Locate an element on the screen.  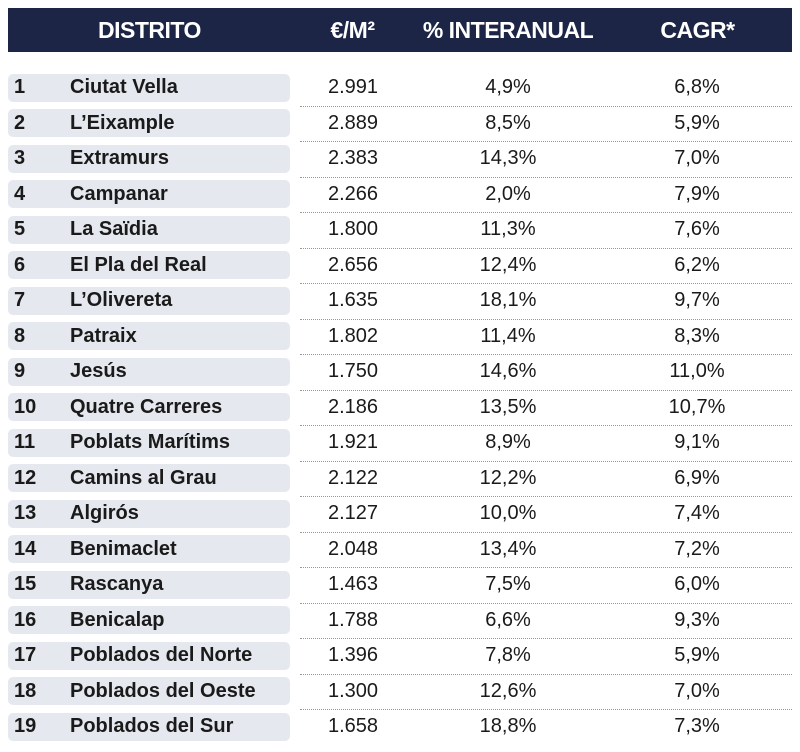
price: 1.802 is located at coordinates (353, 335).